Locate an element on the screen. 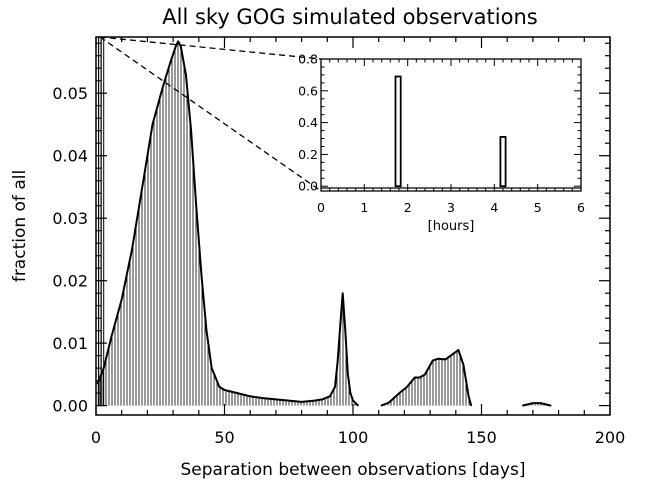  main-x-axis-label: Separation between observations [days] is located at coordinates (353, 470).